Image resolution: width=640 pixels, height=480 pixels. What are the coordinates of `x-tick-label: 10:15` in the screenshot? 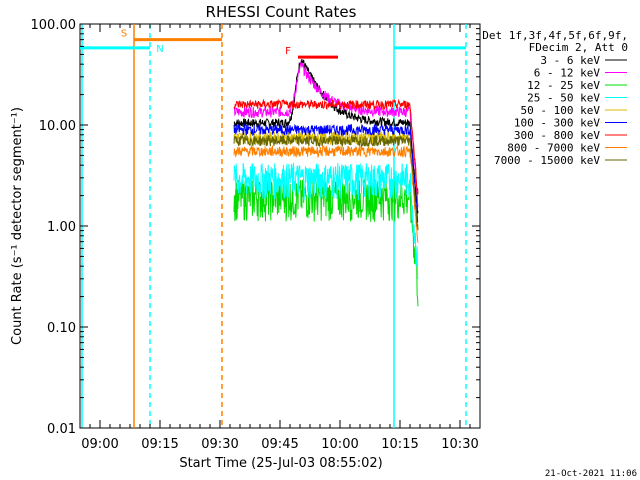 It's located at (399, 444).